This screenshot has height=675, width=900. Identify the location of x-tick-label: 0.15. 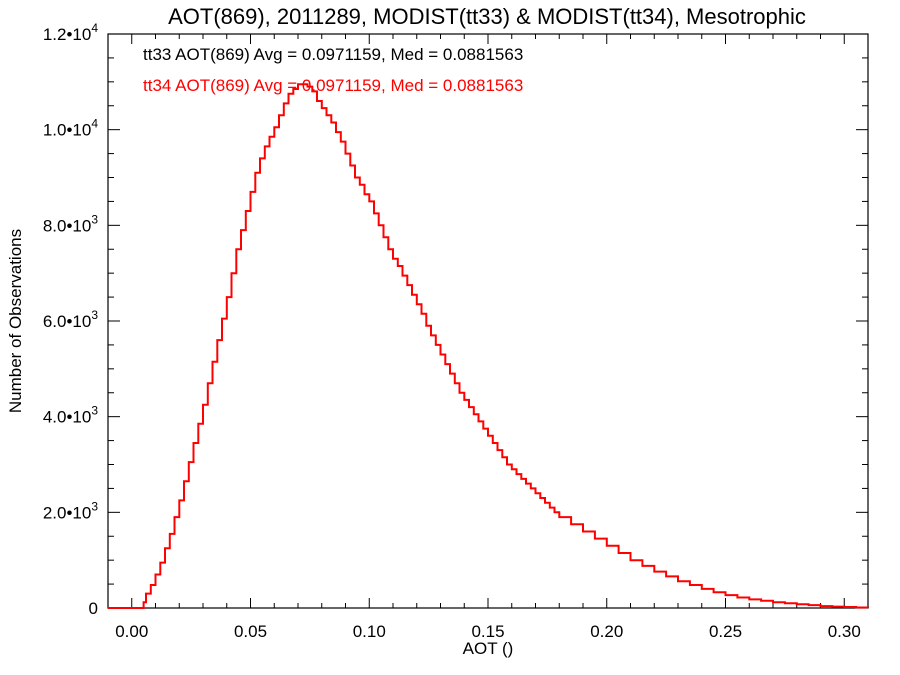
(487, 631).